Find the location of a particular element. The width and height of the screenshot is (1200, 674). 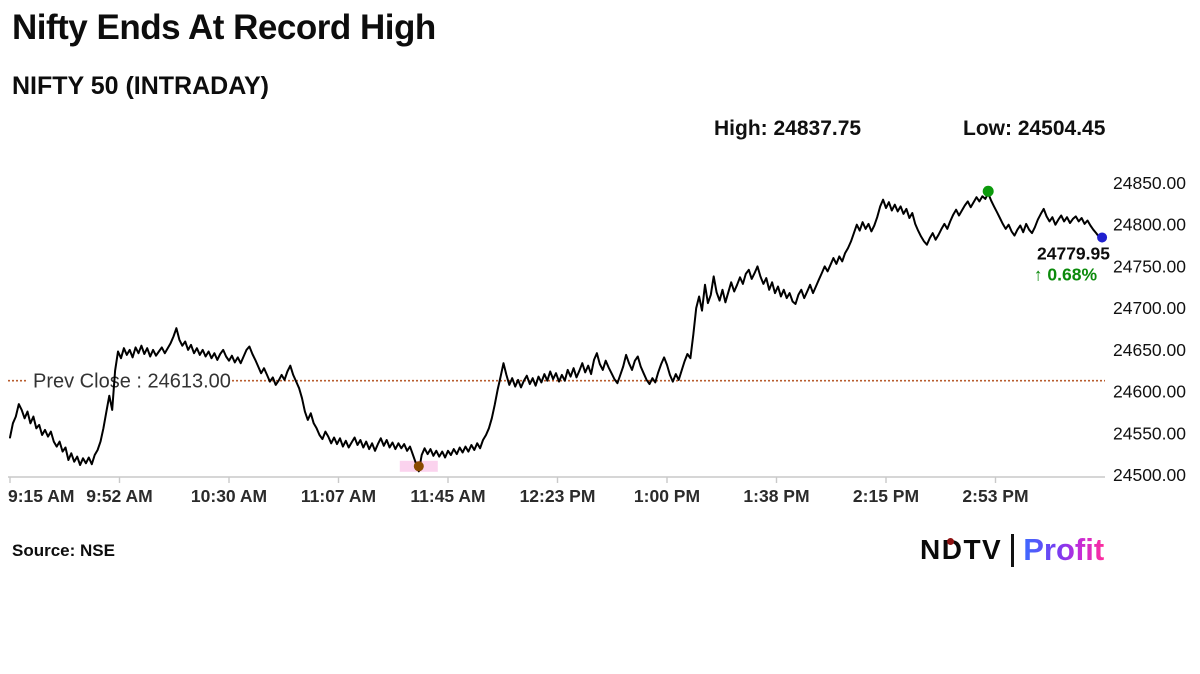

y-axis-label: 24800.00 is located at coordinates (1149, 225).